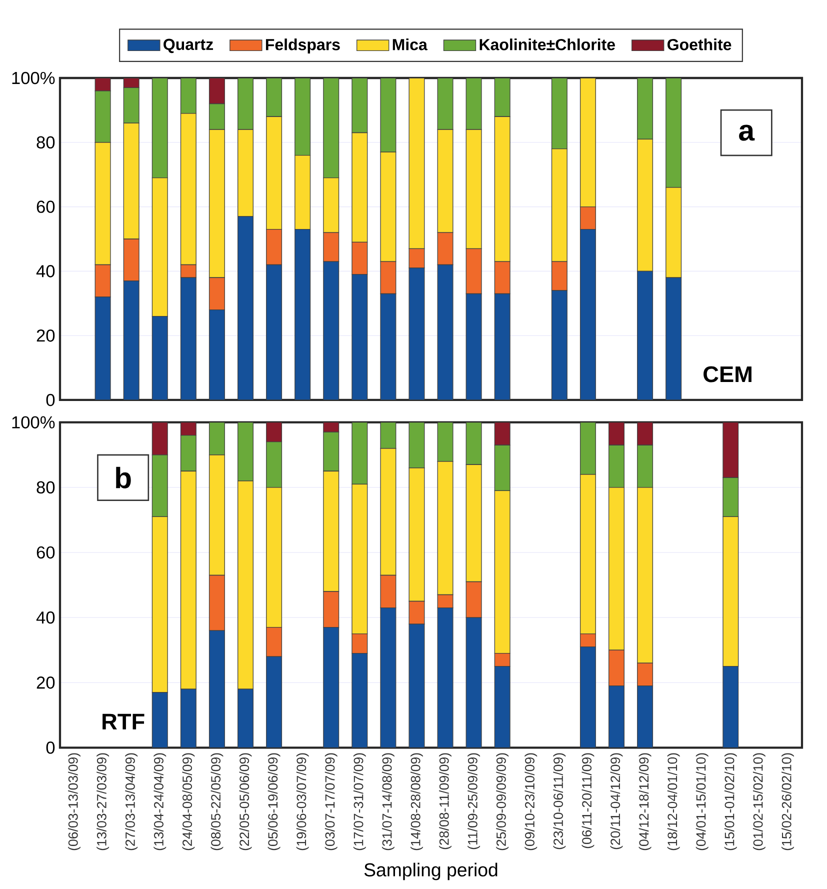 Image resolution: width=827 pixels, height=889 pixels. Describe the element at coordinates (700, 44) in the screenshot. I see `legend-label: Goethite` at that location.